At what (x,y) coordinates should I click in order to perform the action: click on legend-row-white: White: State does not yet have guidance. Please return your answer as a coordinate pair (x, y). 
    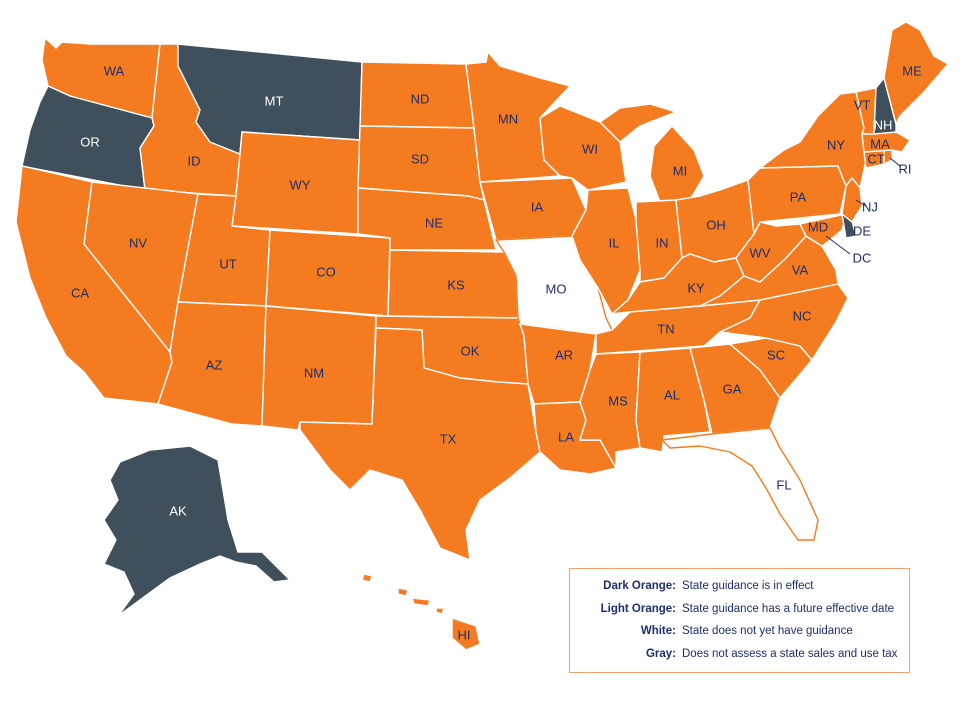
    Looking at the image, I should click on (739, 631).